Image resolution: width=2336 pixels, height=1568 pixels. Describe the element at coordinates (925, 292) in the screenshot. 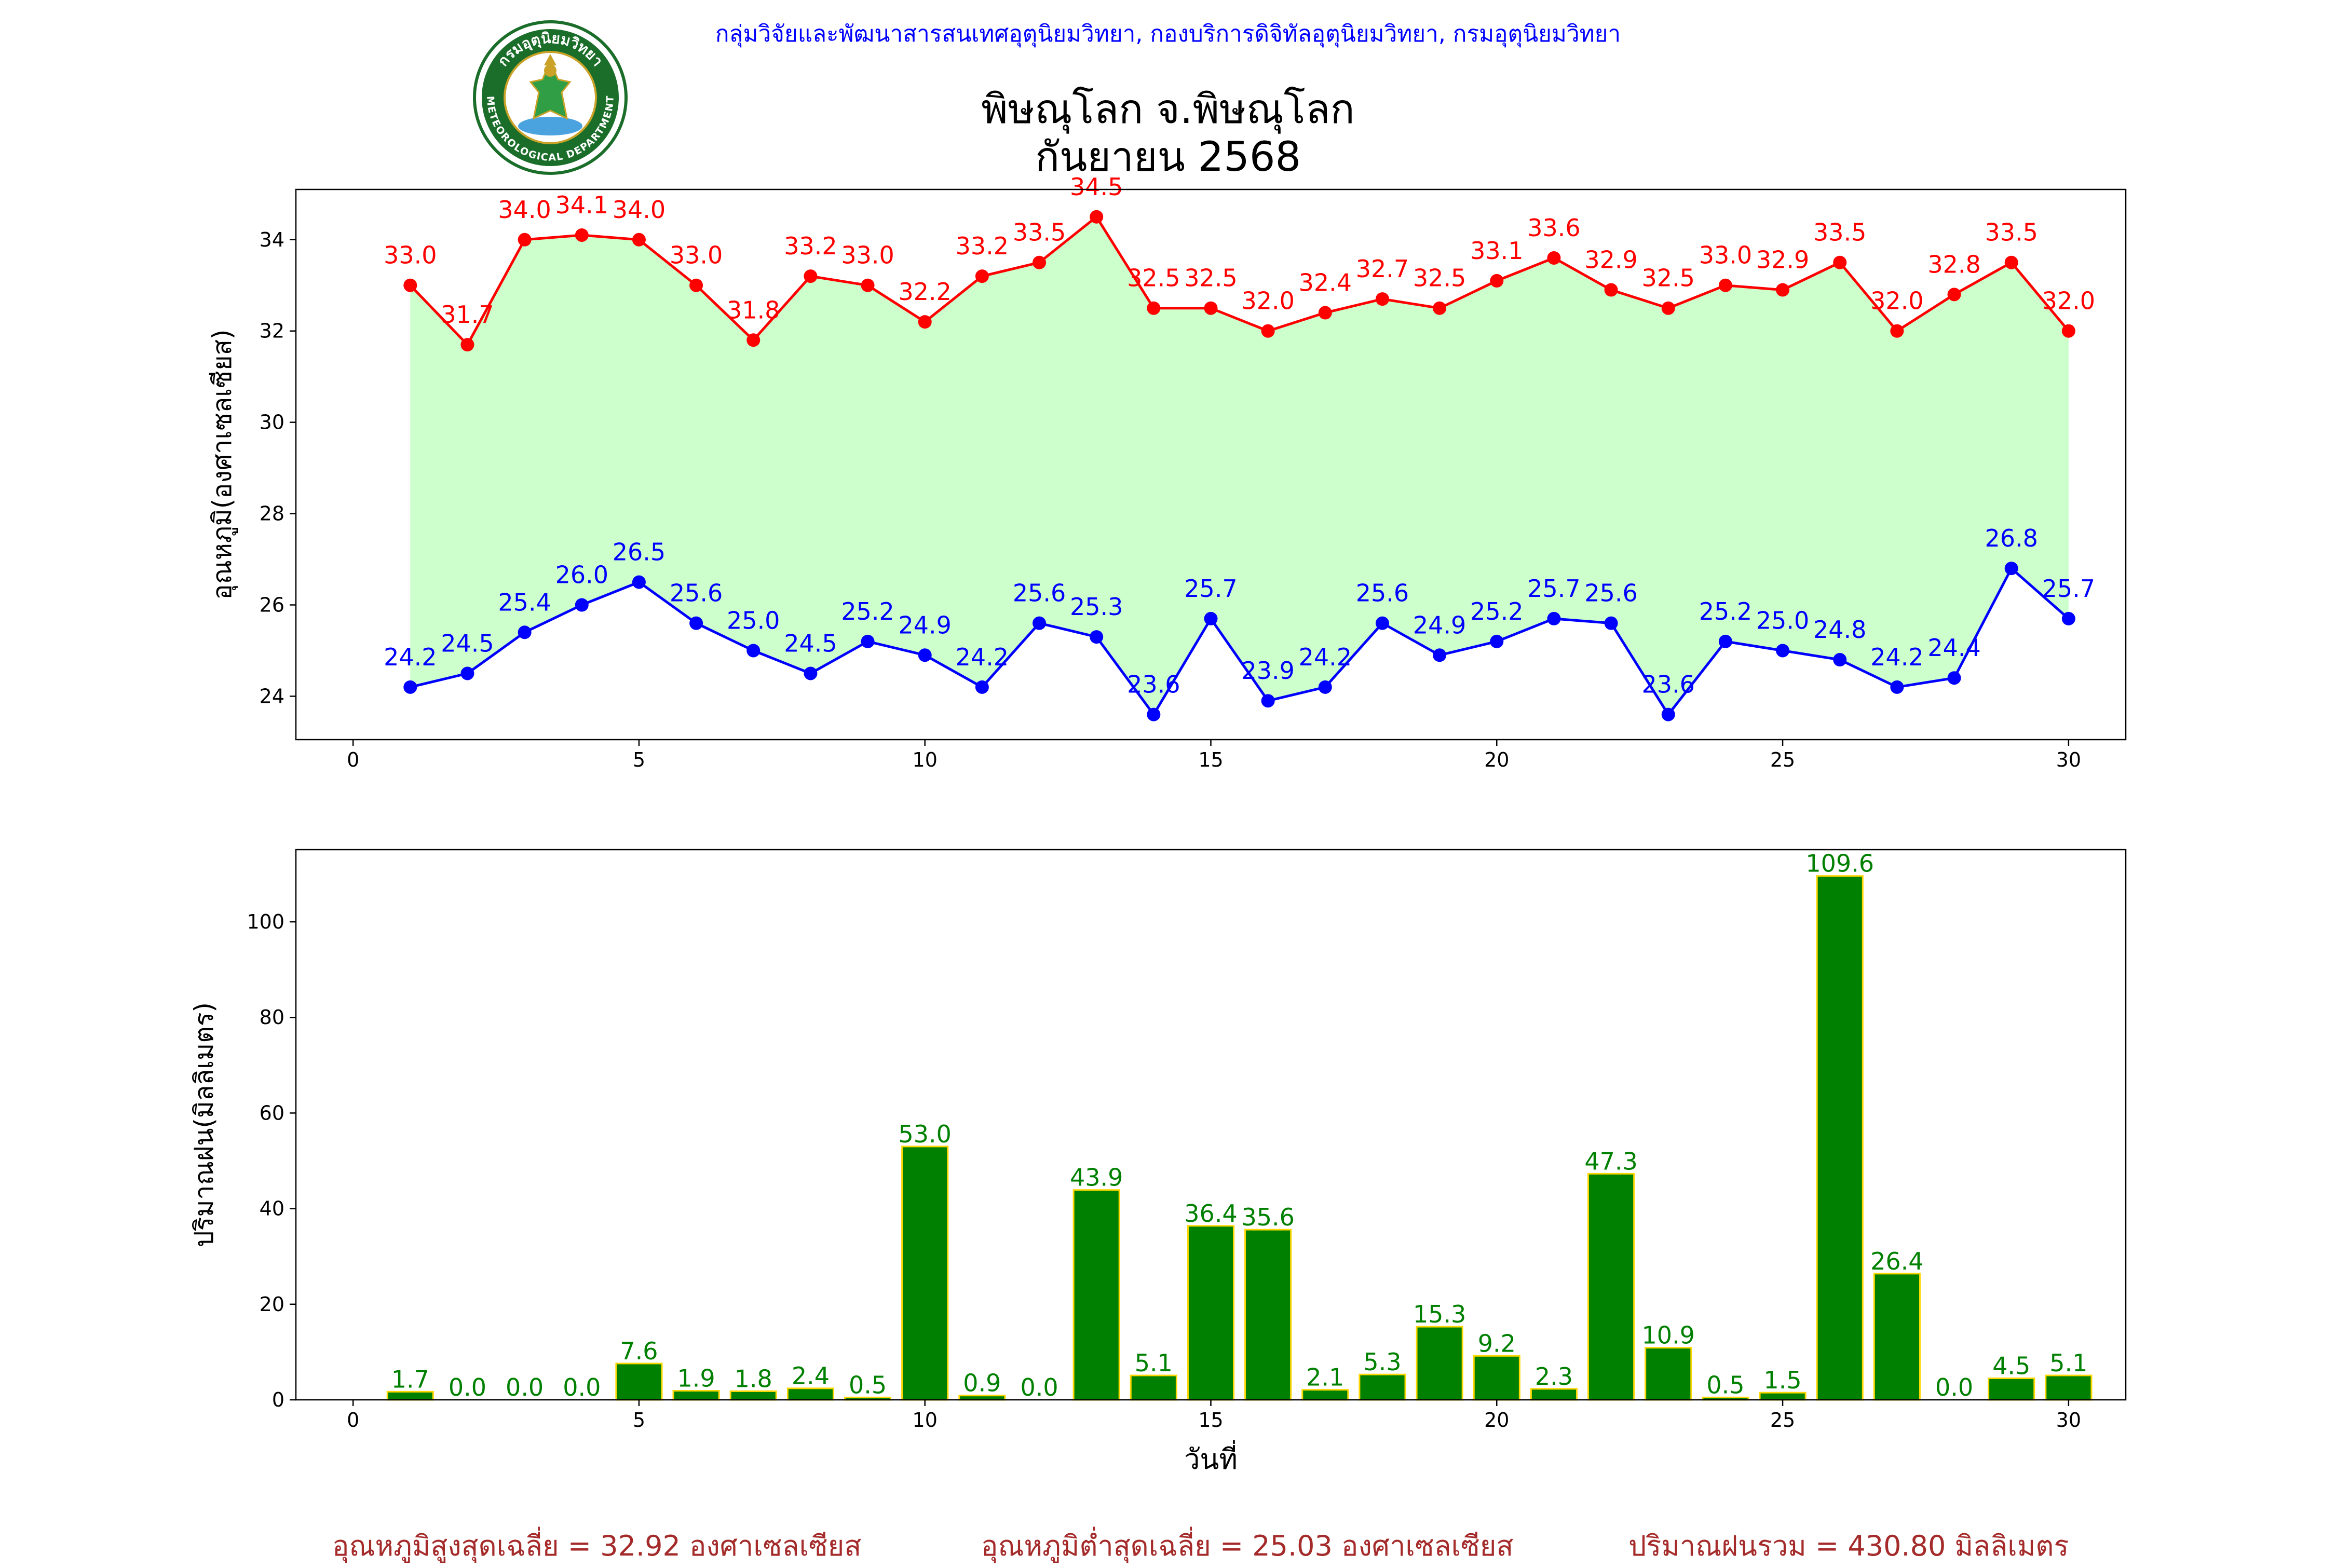

I see `max-temp-label: 32.2` at that location.